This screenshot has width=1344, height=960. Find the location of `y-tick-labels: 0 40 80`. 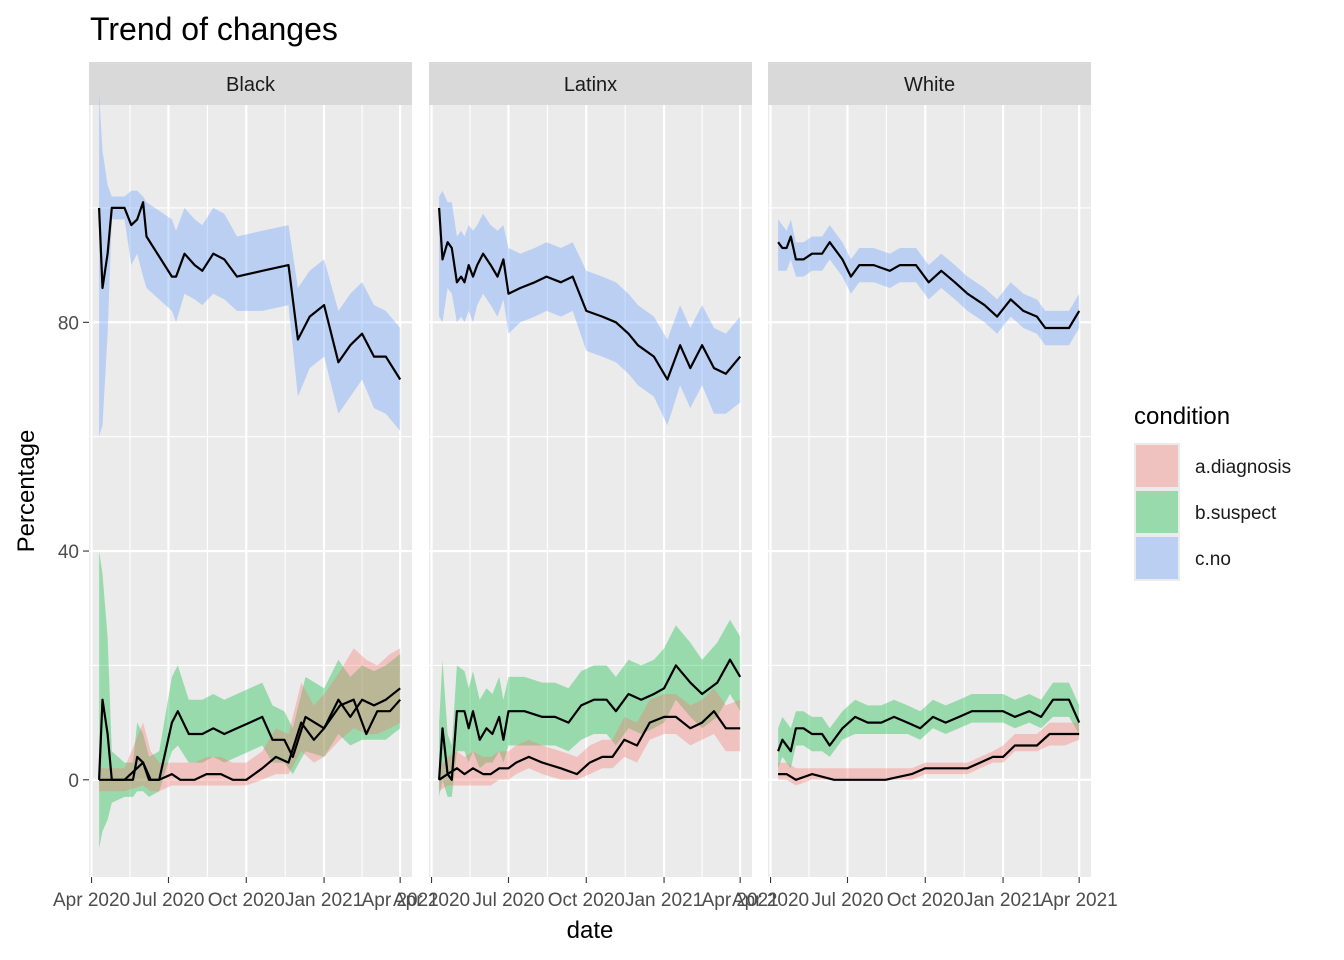

y-tick-labels: 0 40 80 is located at coordinates (73, 552).